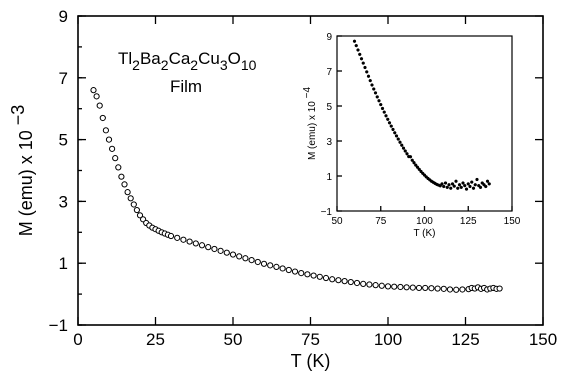  I want to click on inset-x-tick-label: 75, so click(381, 221).